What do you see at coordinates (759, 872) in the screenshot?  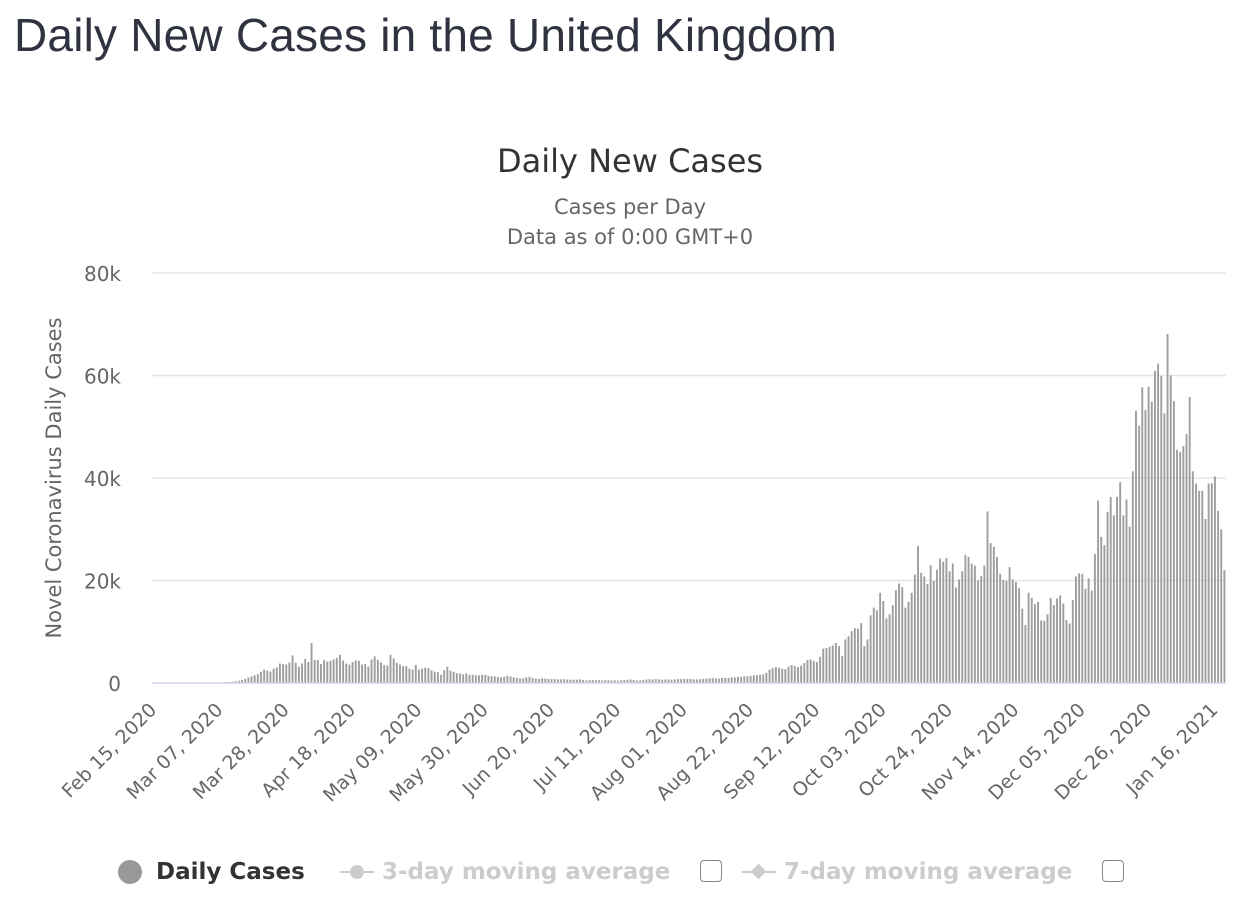 I see `line-diamond-marker-icon` at bounding box center [759, 872].